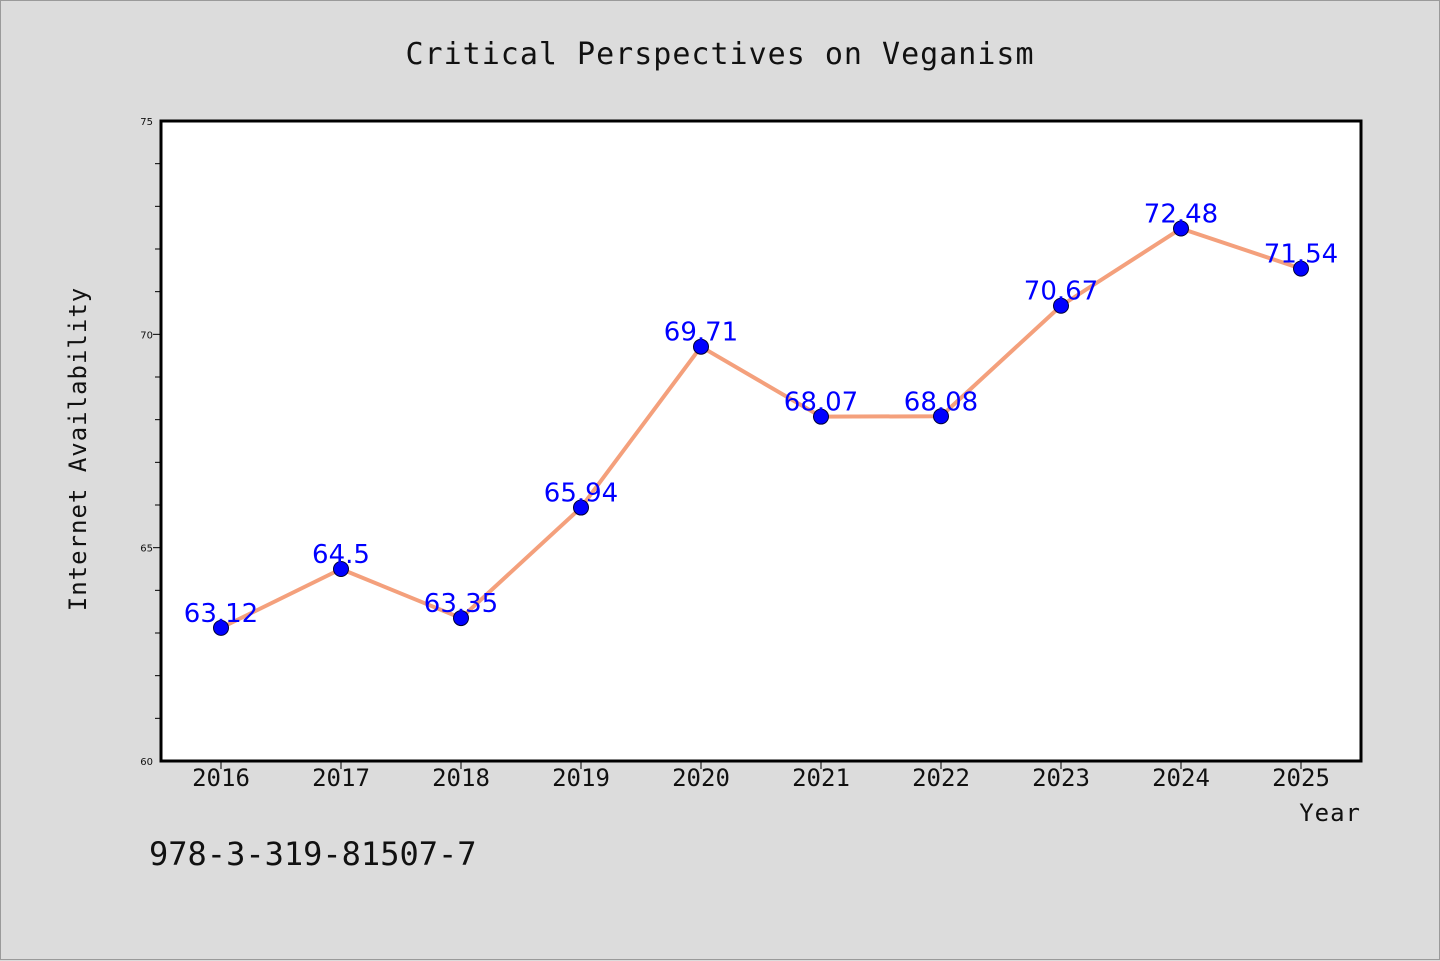 Image resolution: width=1440 pixels, height=961 pixels. What do you see at coordinates (719, 54) in the screenshot?
I see `chart-title: Critical Perspectives on Veganism` at bounding box center [719, 54].